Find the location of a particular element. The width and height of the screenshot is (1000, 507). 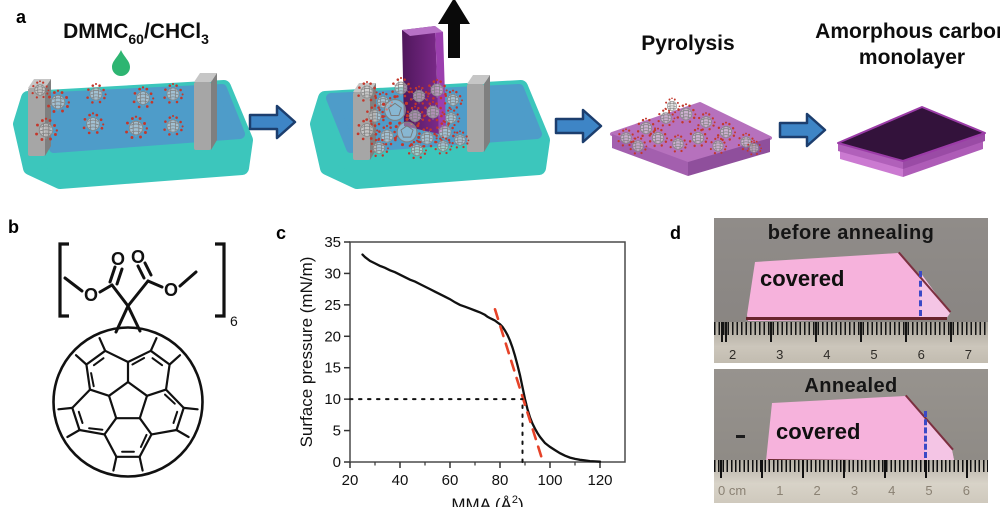

photo-annealed: Annealed covered 0 cm 1 2 3 4 5 6 is located at coordinates (851, 436).